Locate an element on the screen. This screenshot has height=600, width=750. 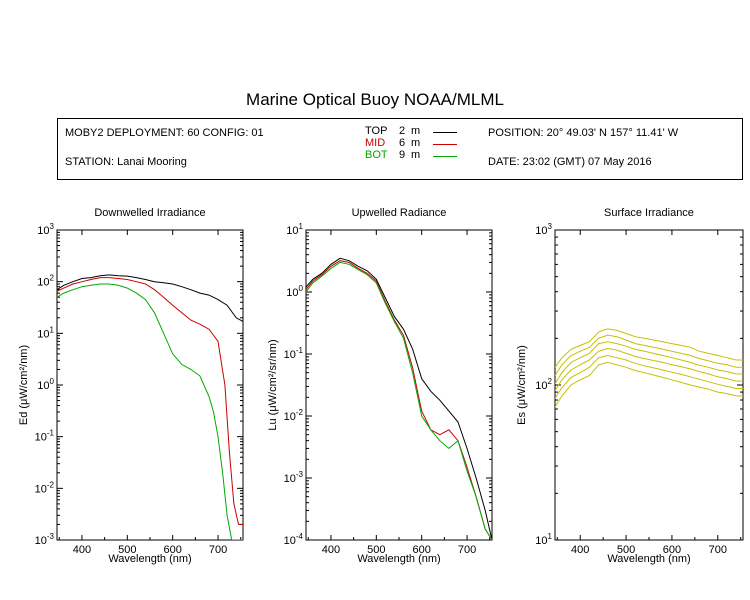
y-axis-label: Lu (μW/cm²/sr/nm) is located at coordinates (273, 384).